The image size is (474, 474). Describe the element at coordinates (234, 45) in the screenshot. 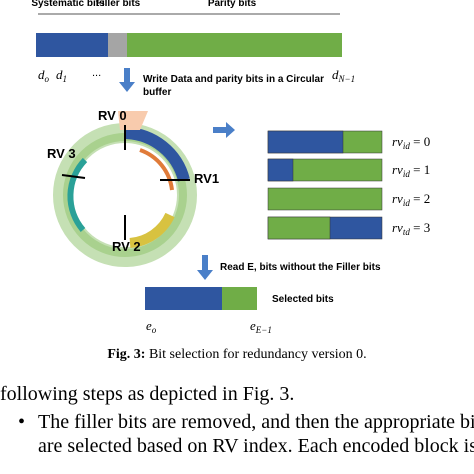

I see `parity-block` at that location.